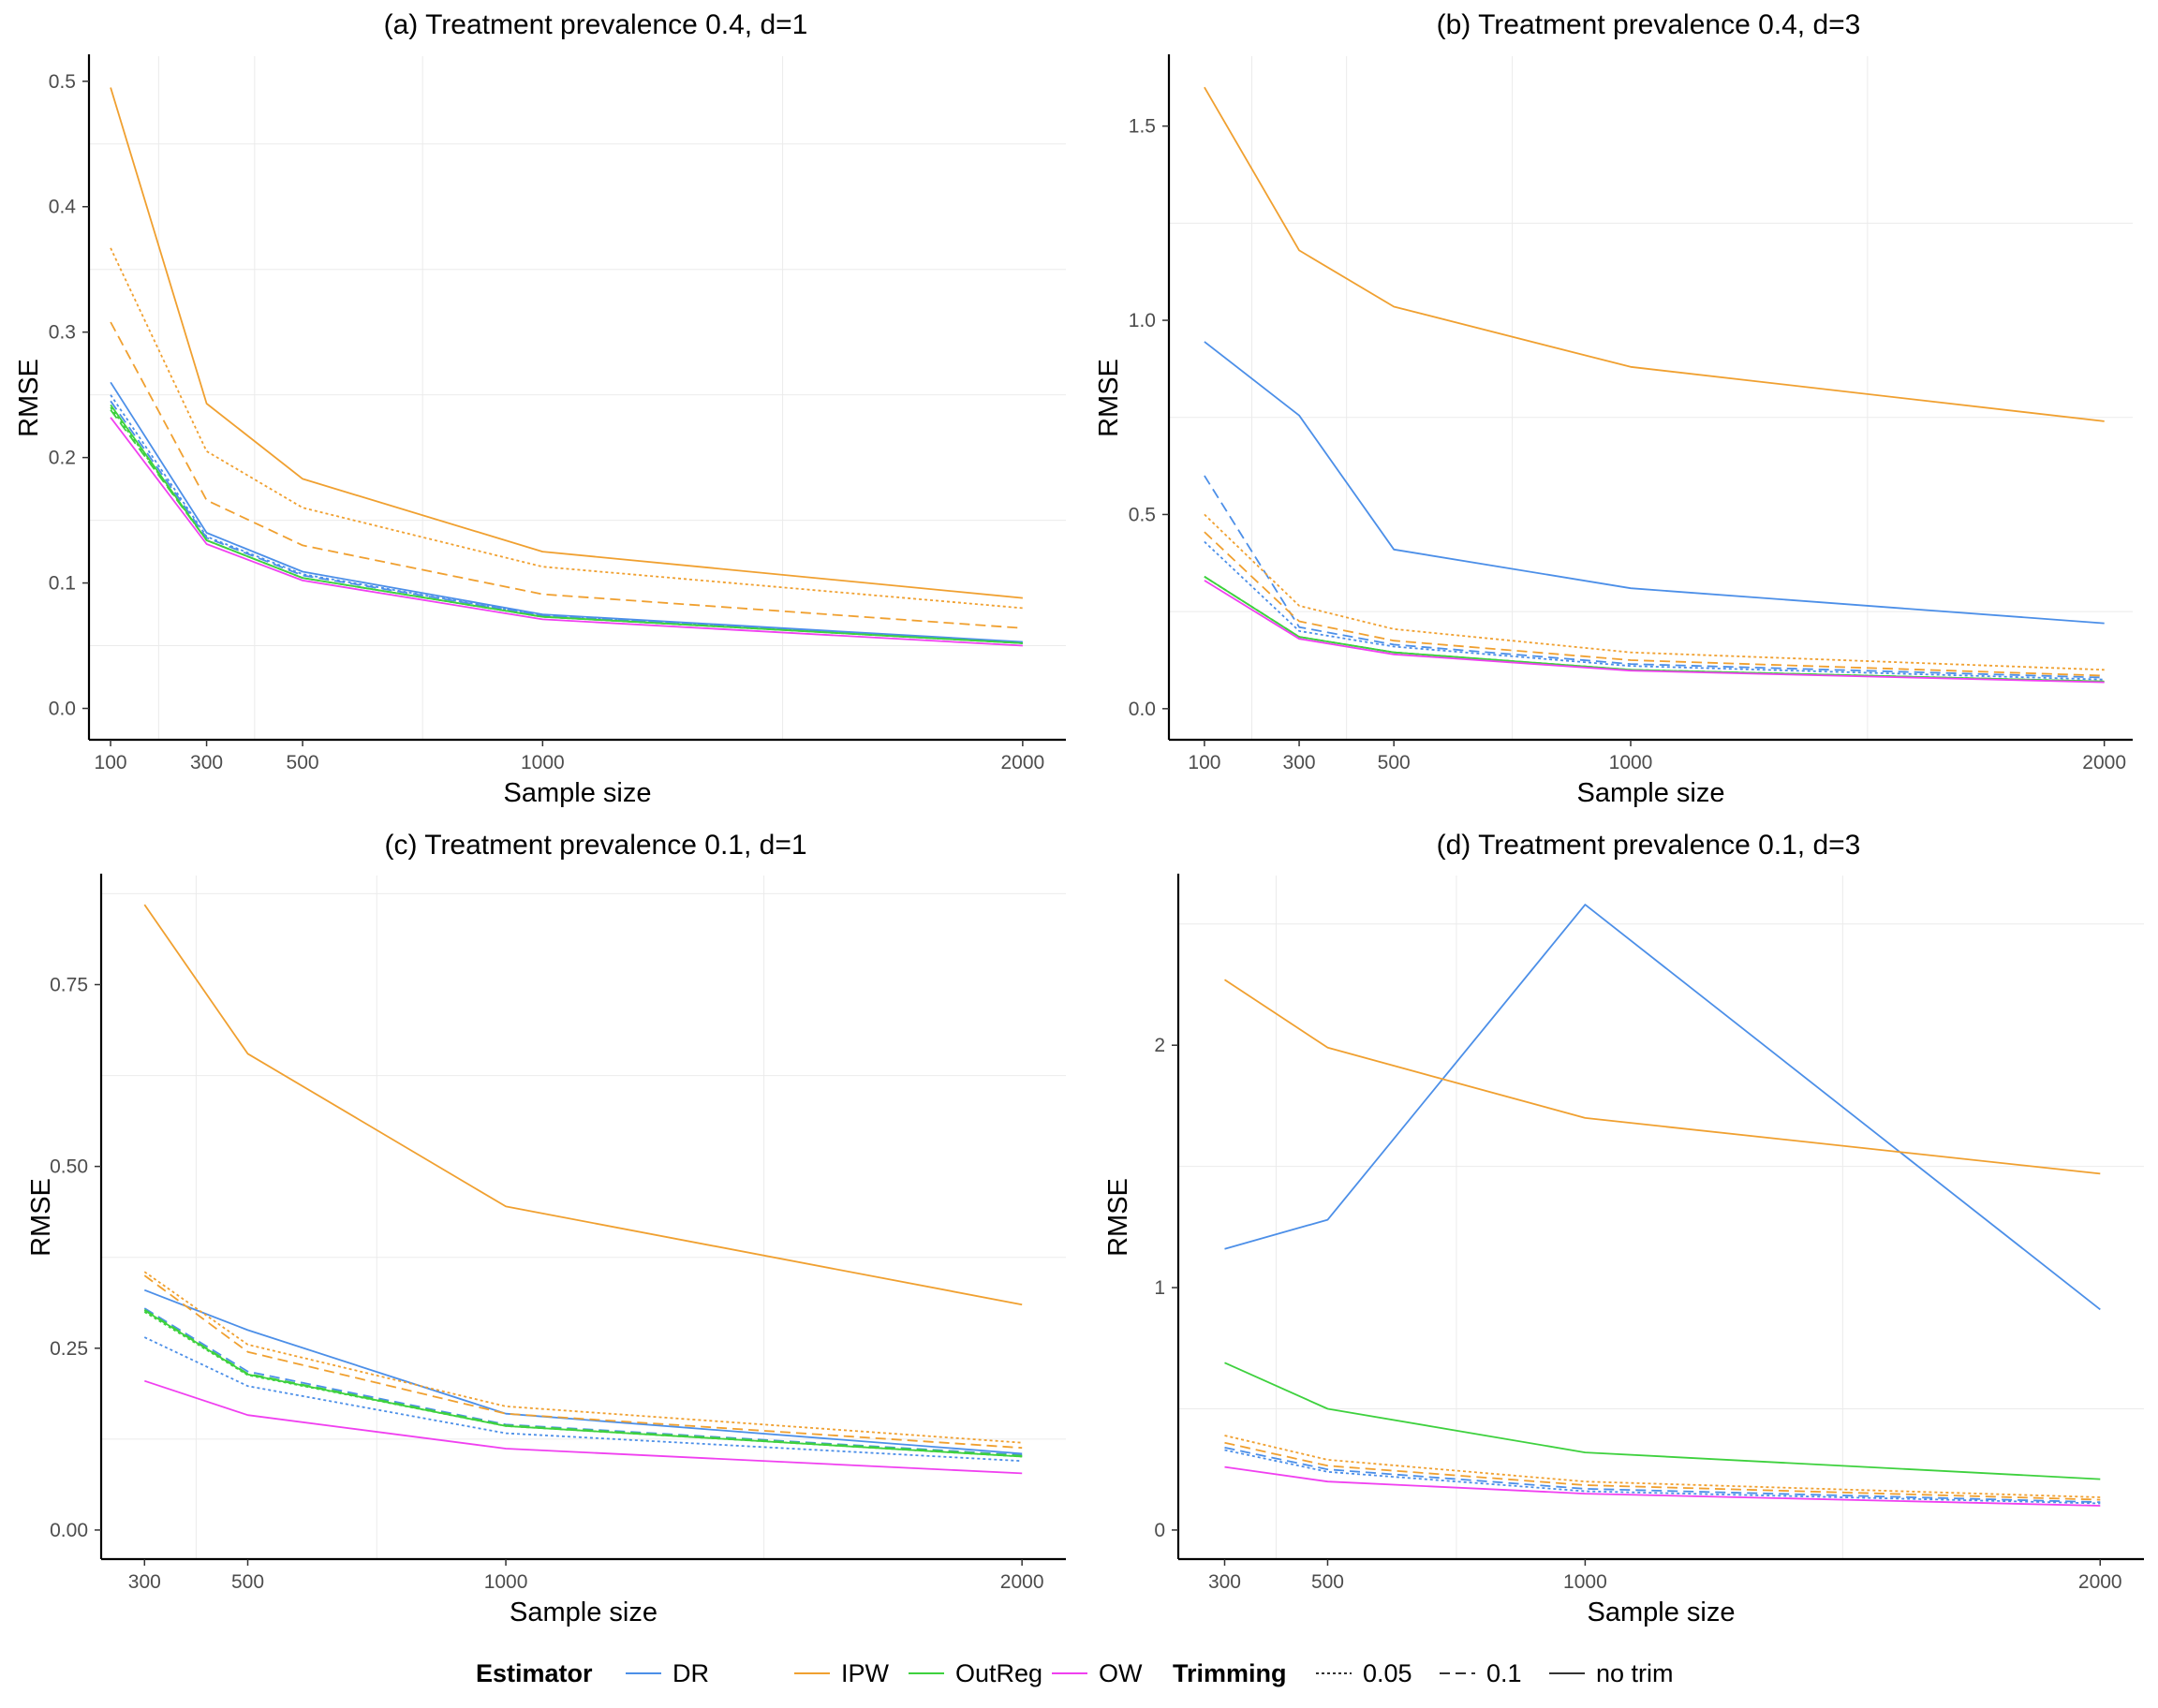  Describe the element at coordinates (69, 1167) in the screenshot. I see `y-tick-label: 0.50` at that location.